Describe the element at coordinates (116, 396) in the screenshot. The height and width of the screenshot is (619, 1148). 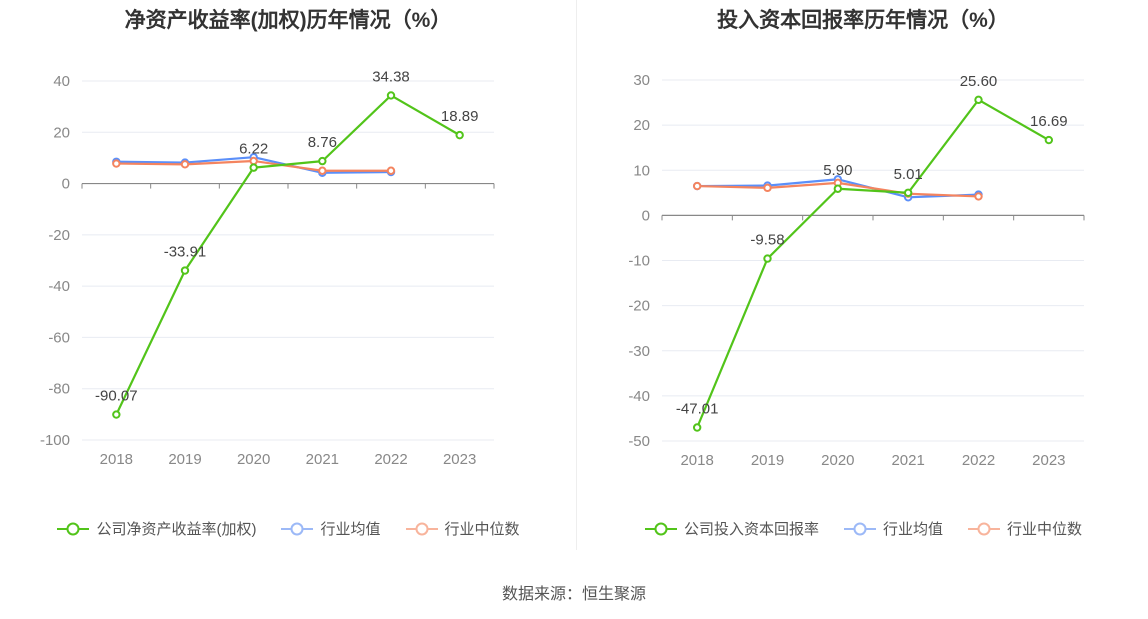
I see `data-label: -90.07` at that location.